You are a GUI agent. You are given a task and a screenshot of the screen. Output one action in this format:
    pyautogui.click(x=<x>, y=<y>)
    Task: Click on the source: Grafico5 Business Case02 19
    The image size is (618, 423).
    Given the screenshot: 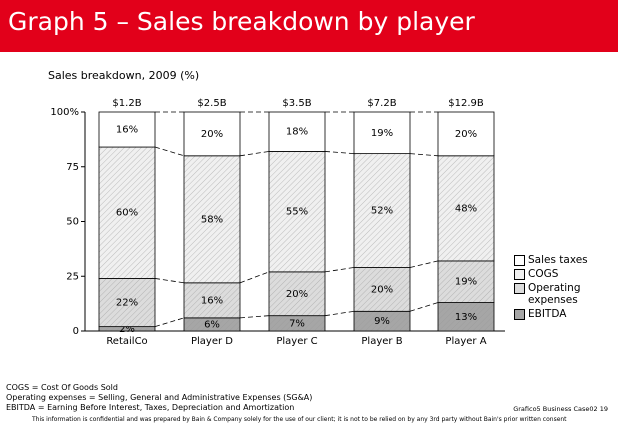 What is the action you would take?
    pyautogui.click(x=560, y=409)
    